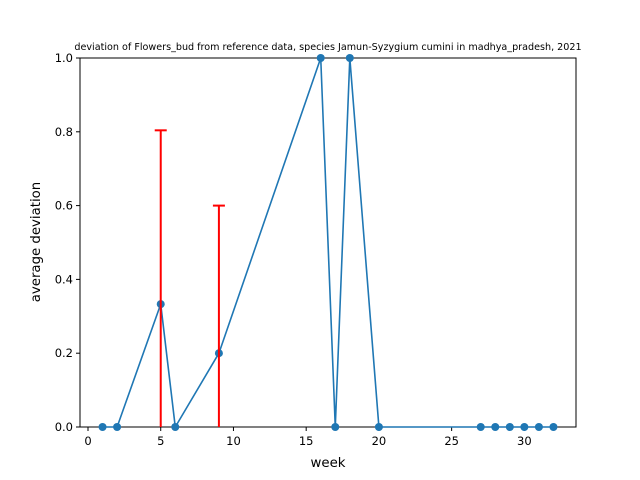  What do you see at coordinates (64, 427) in the screenshot?
I see `y-tick-label: 0.0` at bounding box center [64, 427].